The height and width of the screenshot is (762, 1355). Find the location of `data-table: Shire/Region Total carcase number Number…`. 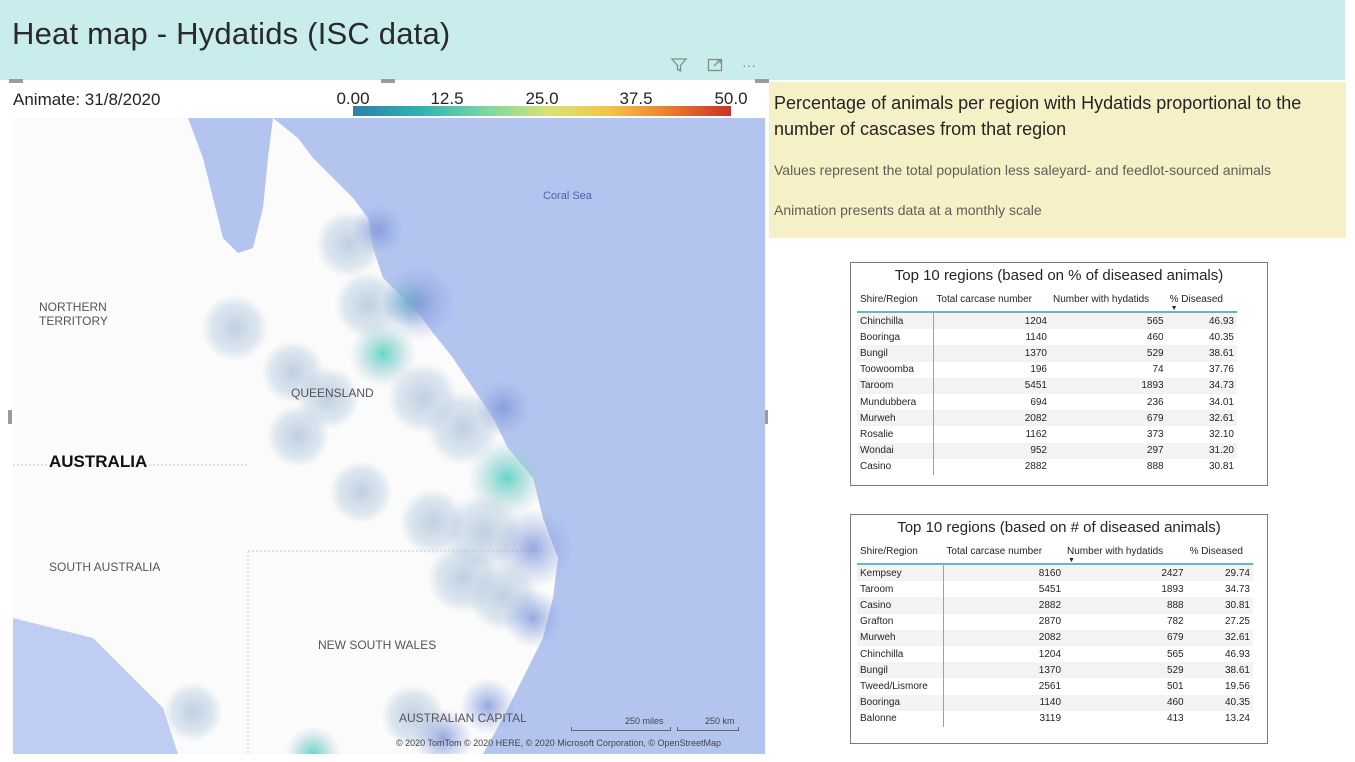

data-table: Shire/Region Total carcase number Number… is located at coordinates (1047, 381).